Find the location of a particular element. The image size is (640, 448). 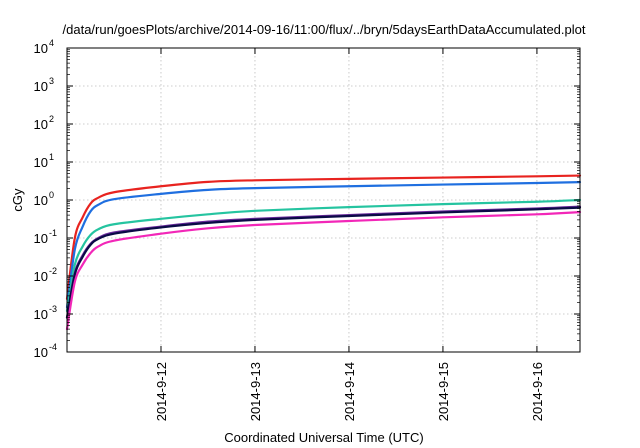

y-tick-exponent: -2 is located at coordinates (53, 271).